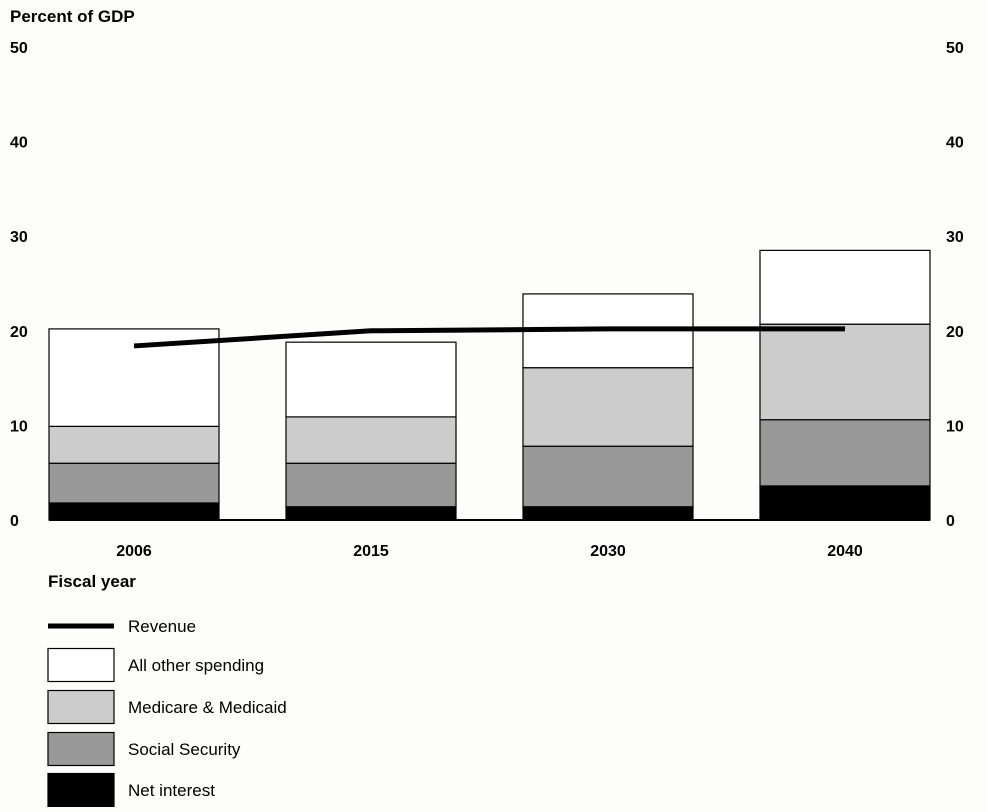 This screenshot has height=812, width=987. What do you see at coordinates (207, 707) in the screenshot?
I see `legend-label-medicare-and-medicaid: Medicare & Medicaid` at bounding box center [207, 707].